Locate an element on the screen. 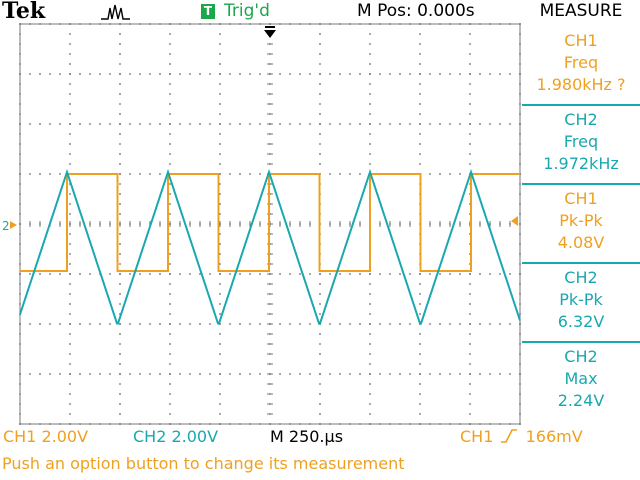 This screenshot has height=480, width=640. trigger-level: 166mV is located at coordinates (554, 436).